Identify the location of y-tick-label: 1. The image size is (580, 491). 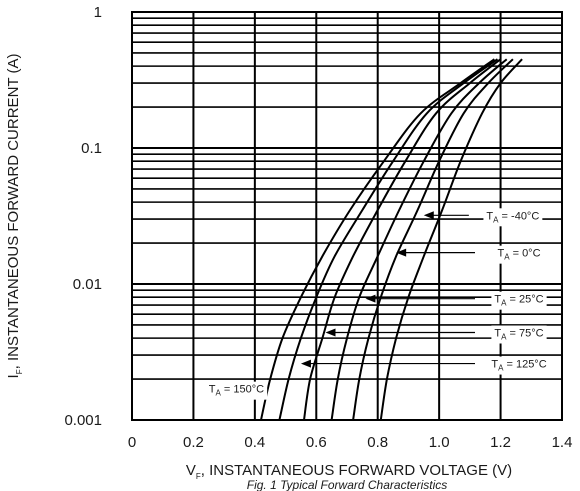
(98, 12).